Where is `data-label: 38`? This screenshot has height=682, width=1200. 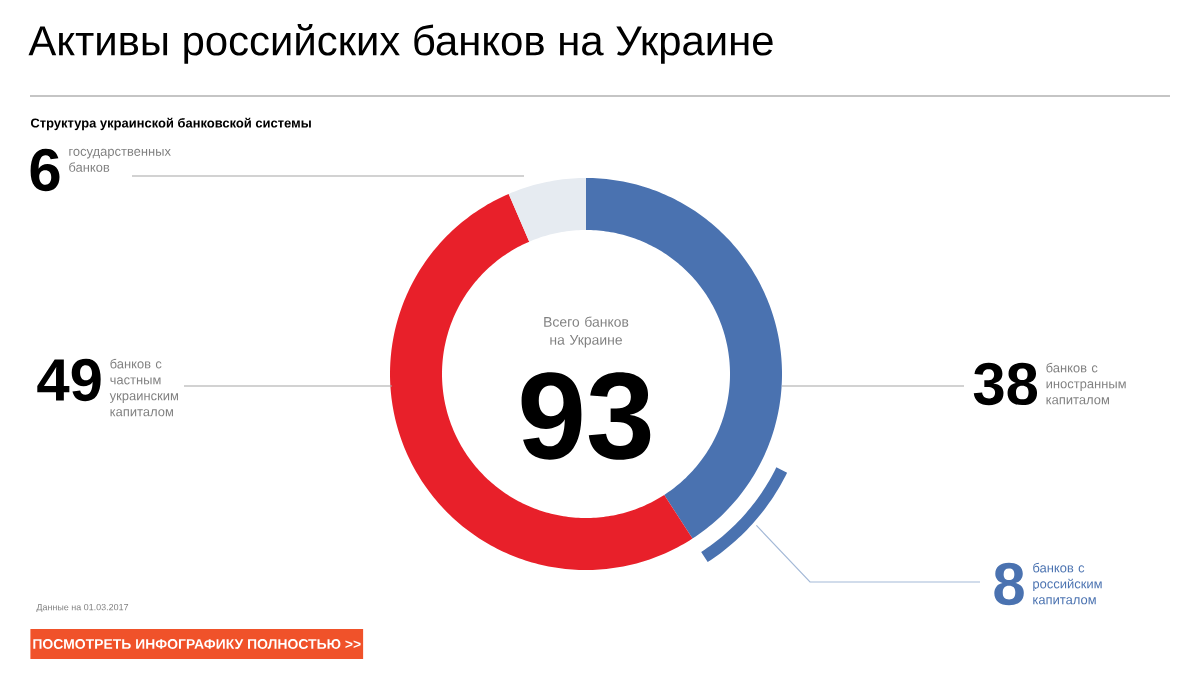
data-label: 38 is located at coordinates (1005, 384).